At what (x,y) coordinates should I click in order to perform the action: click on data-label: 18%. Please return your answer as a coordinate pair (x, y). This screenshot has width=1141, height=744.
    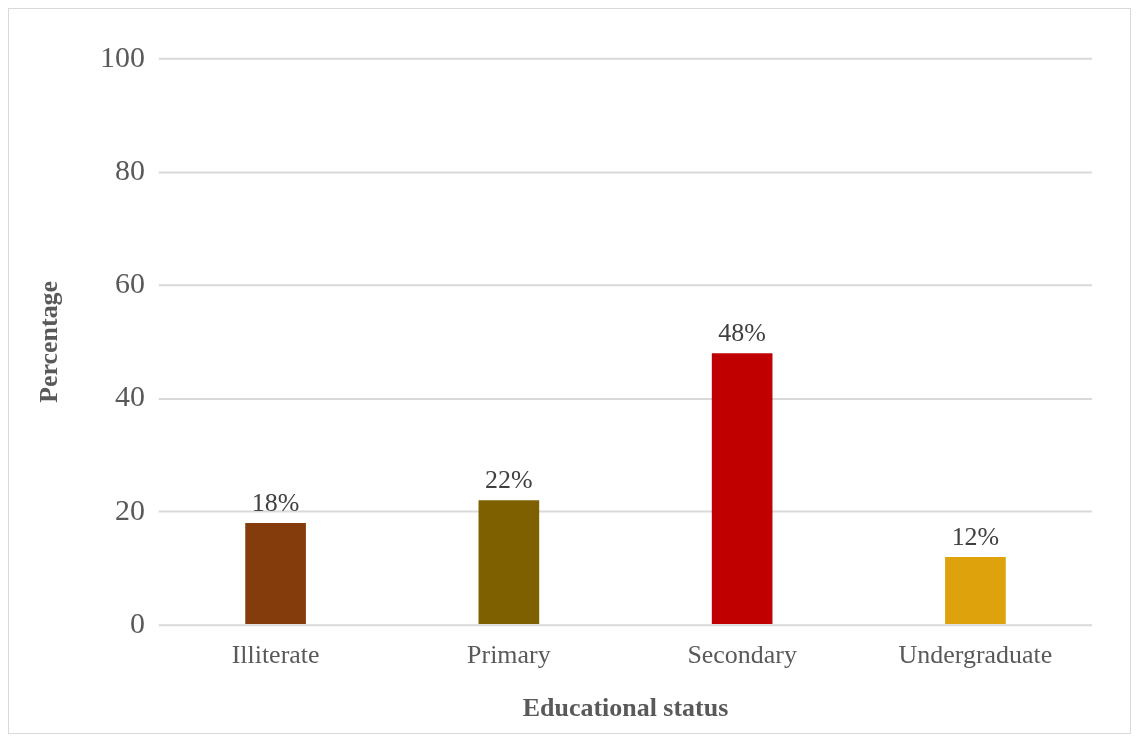
    Looking at the image, I should click on (275, 502).